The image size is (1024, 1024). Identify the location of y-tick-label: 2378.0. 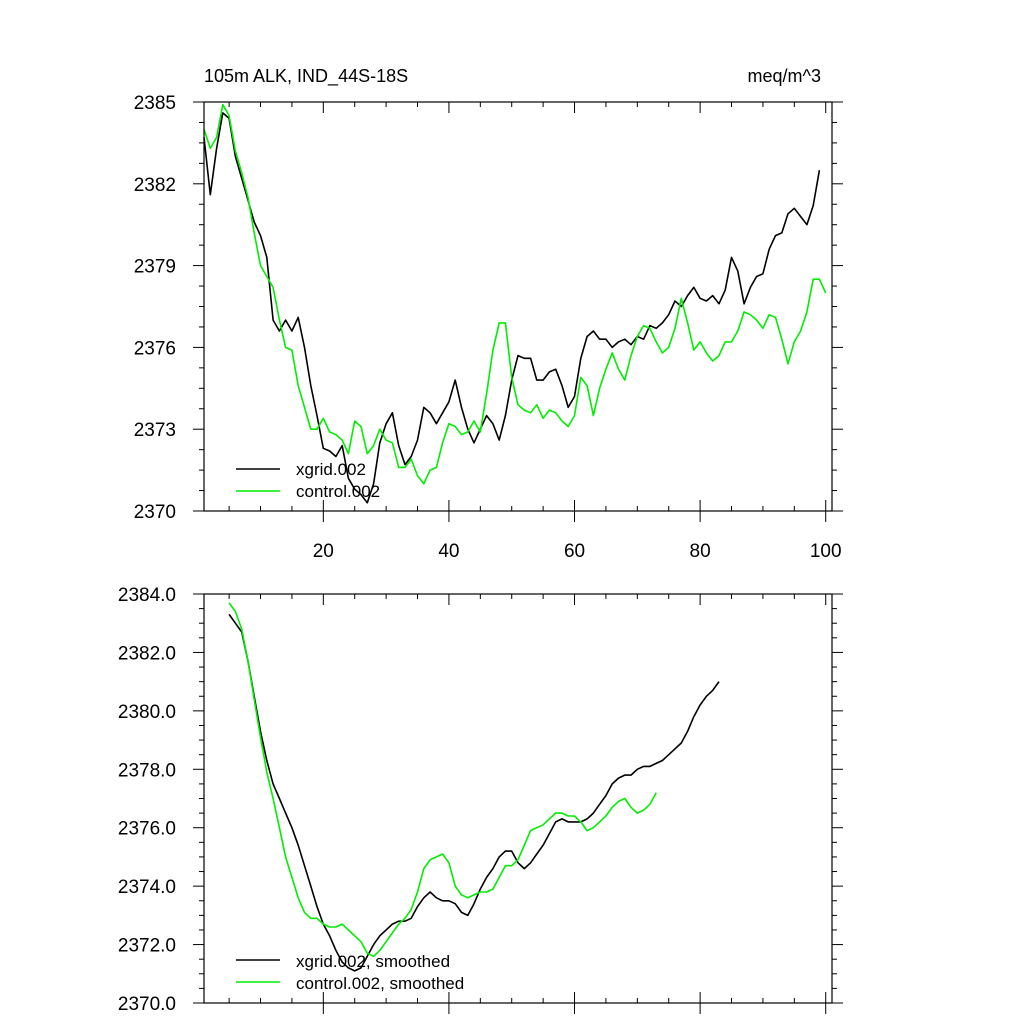
(147, 770).